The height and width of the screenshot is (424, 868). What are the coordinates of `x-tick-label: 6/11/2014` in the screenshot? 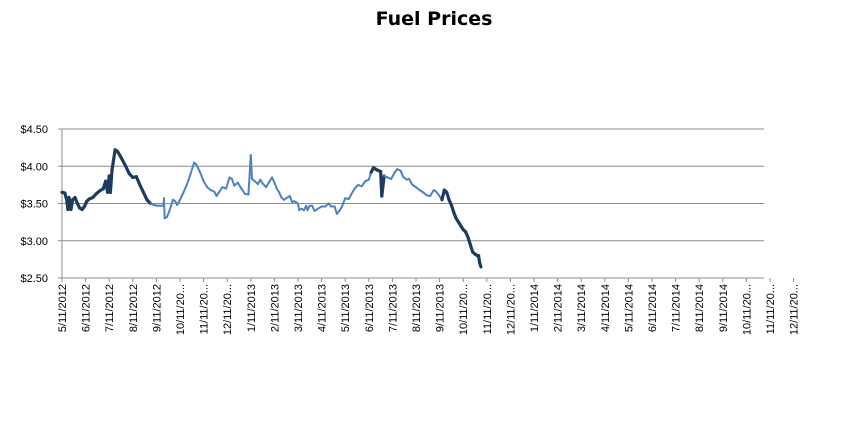 It's located at (653, 308).